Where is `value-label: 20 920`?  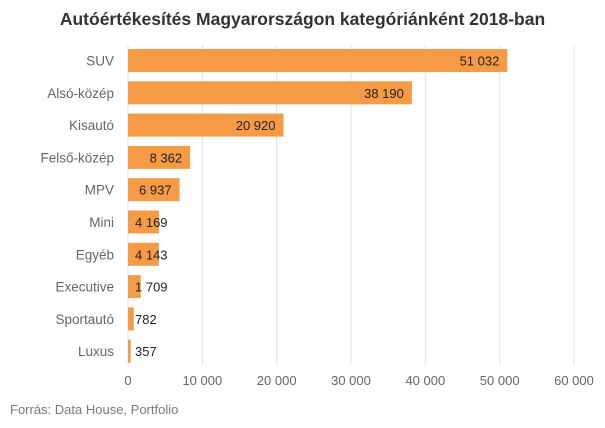
value-label: 20 920 is located at coordinates (256, 125).